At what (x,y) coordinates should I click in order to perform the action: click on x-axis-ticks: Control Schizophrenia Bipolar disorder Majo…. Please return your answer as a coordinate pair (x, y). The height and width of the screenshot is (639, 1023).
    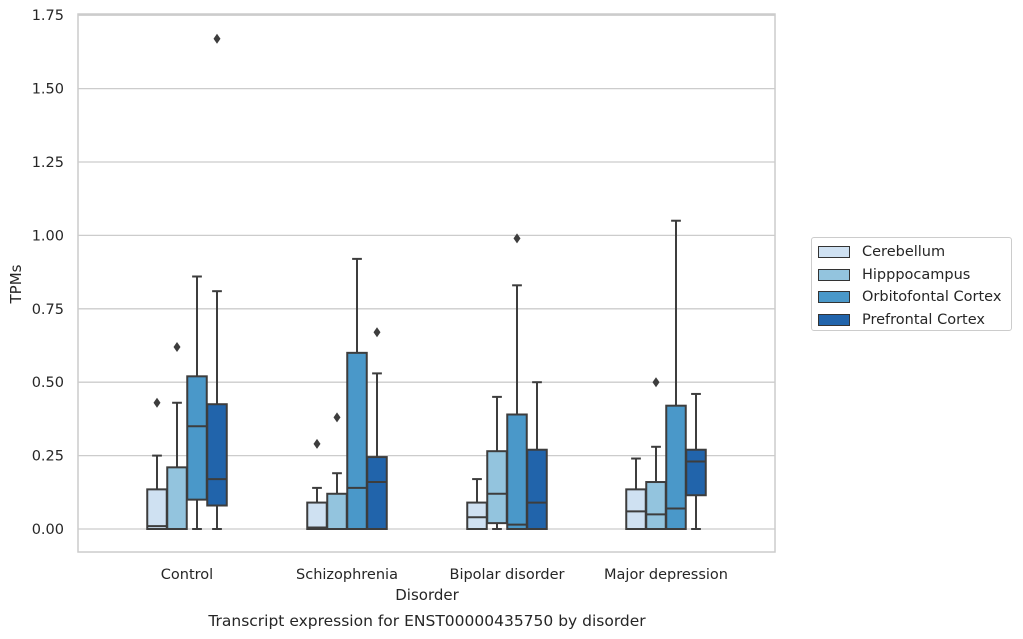
    Looking at the image, I should click on (444, 575).